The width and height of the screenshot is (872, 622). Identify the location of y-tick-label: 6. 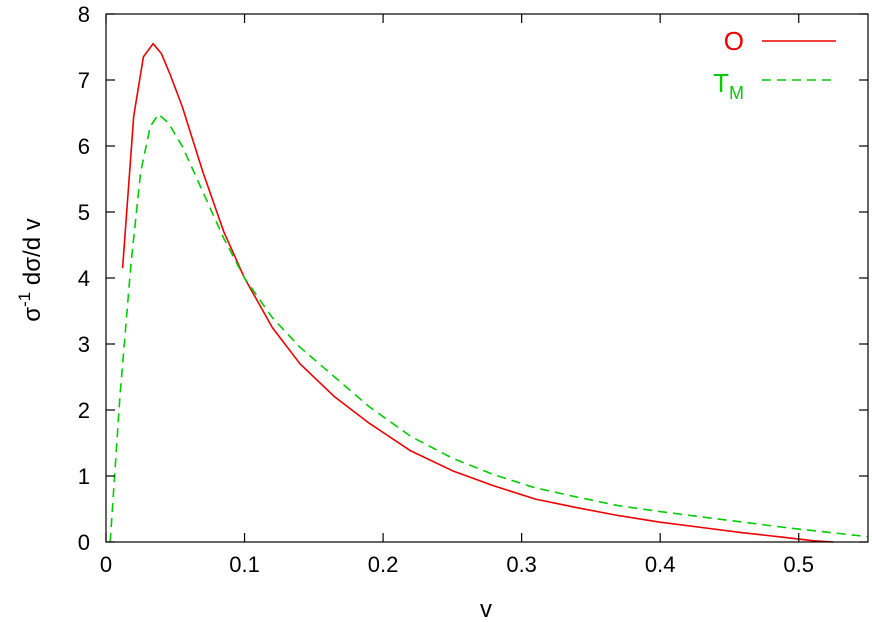
(84, 146).